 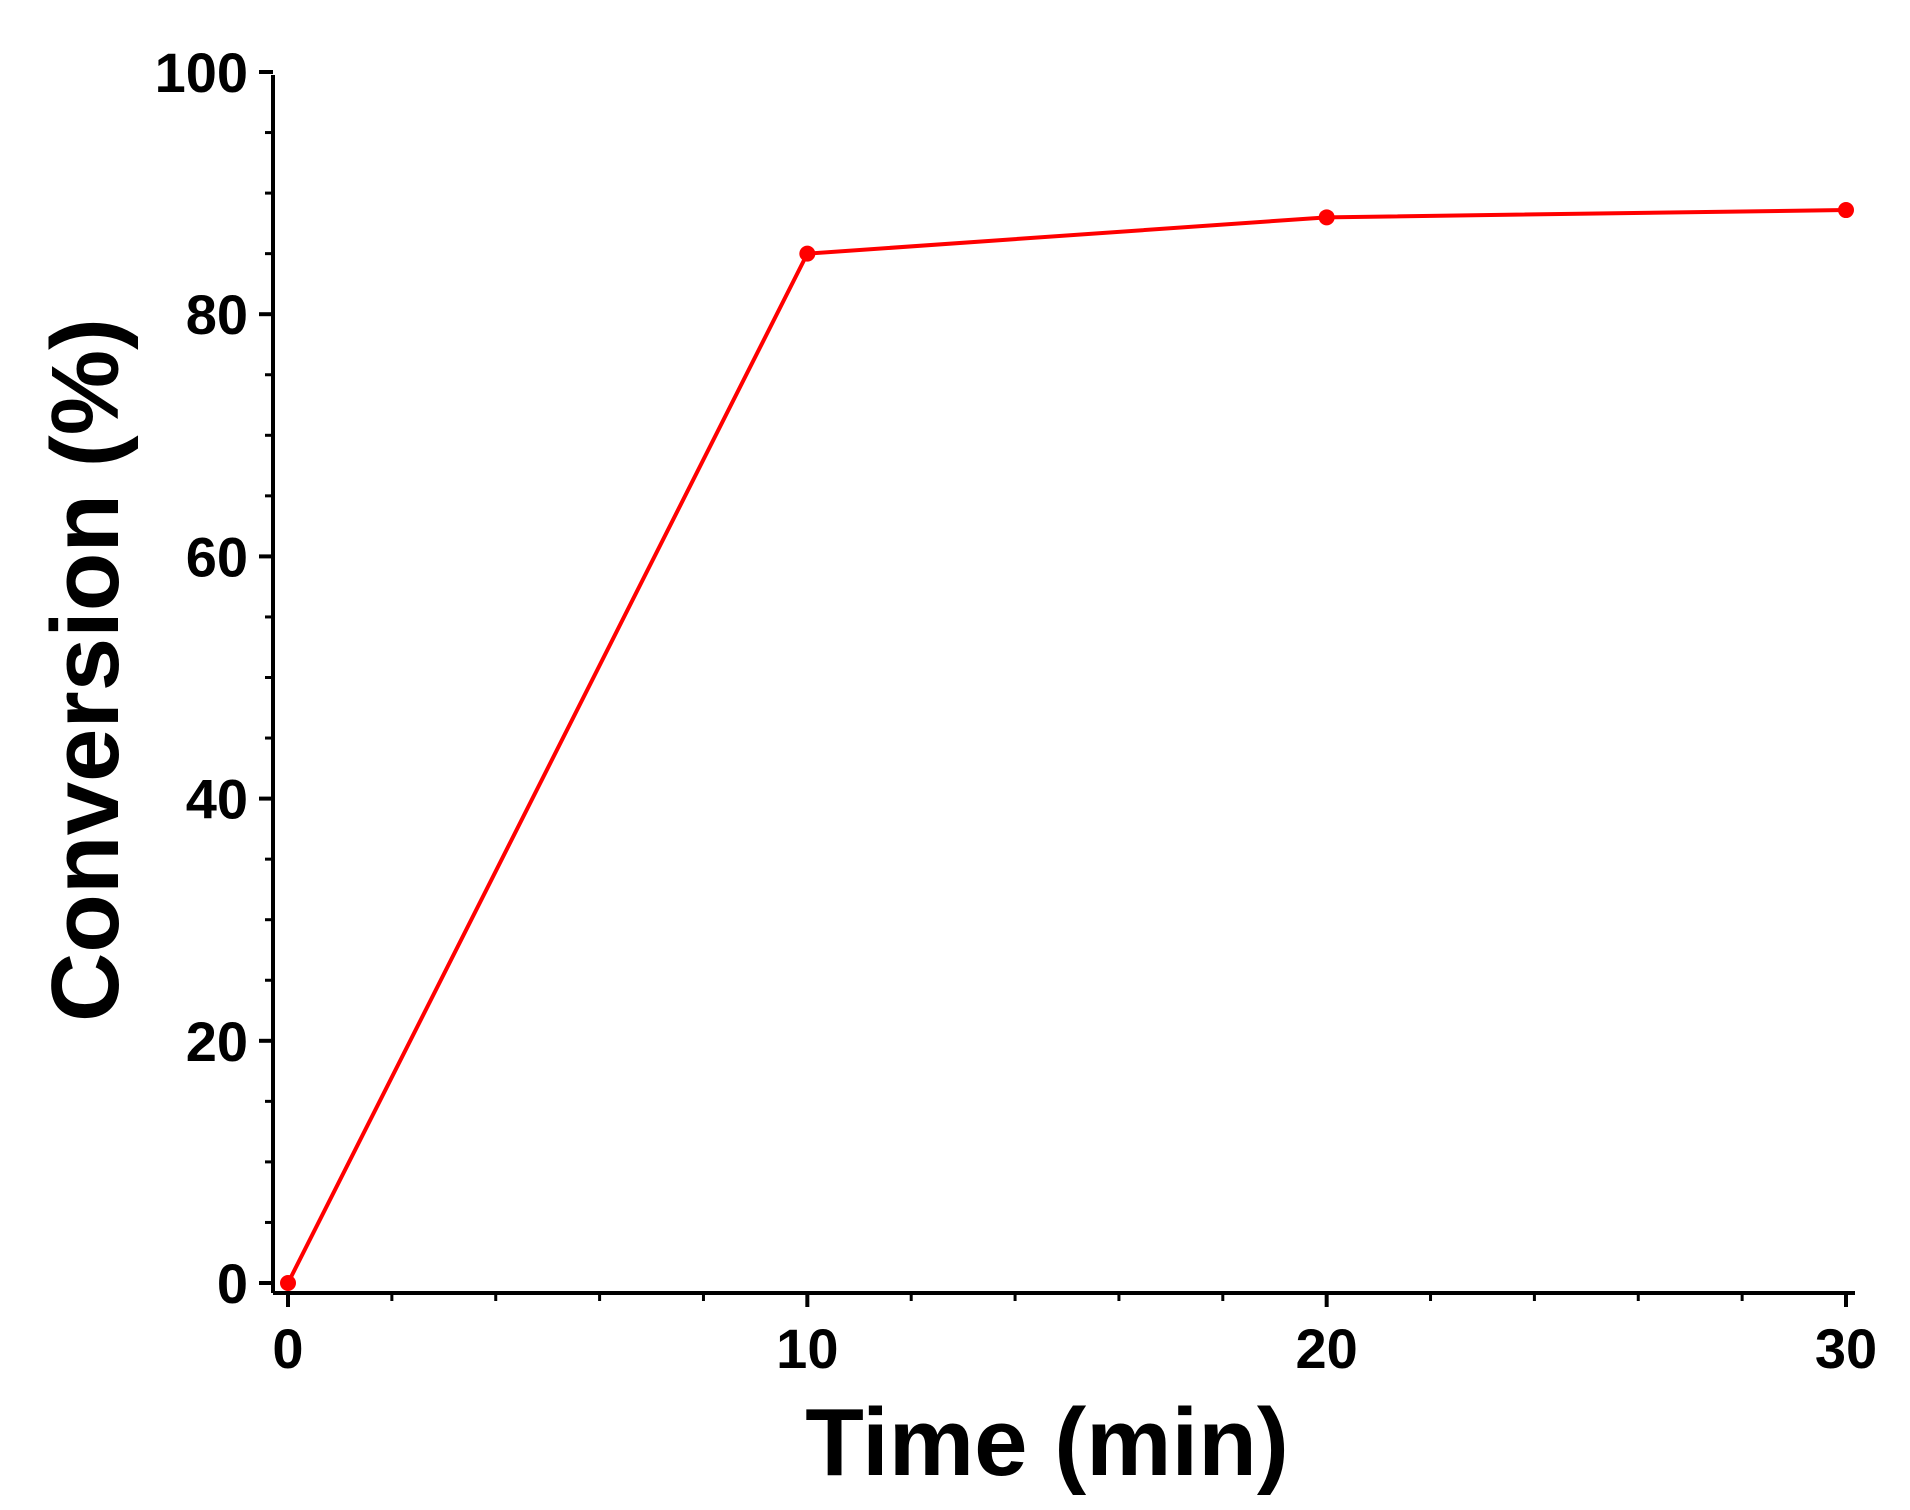 What do you see at coordinates (217, 556) in the screenshot?
I see `y-tick-label: 60` at bounding box center [217, 556].